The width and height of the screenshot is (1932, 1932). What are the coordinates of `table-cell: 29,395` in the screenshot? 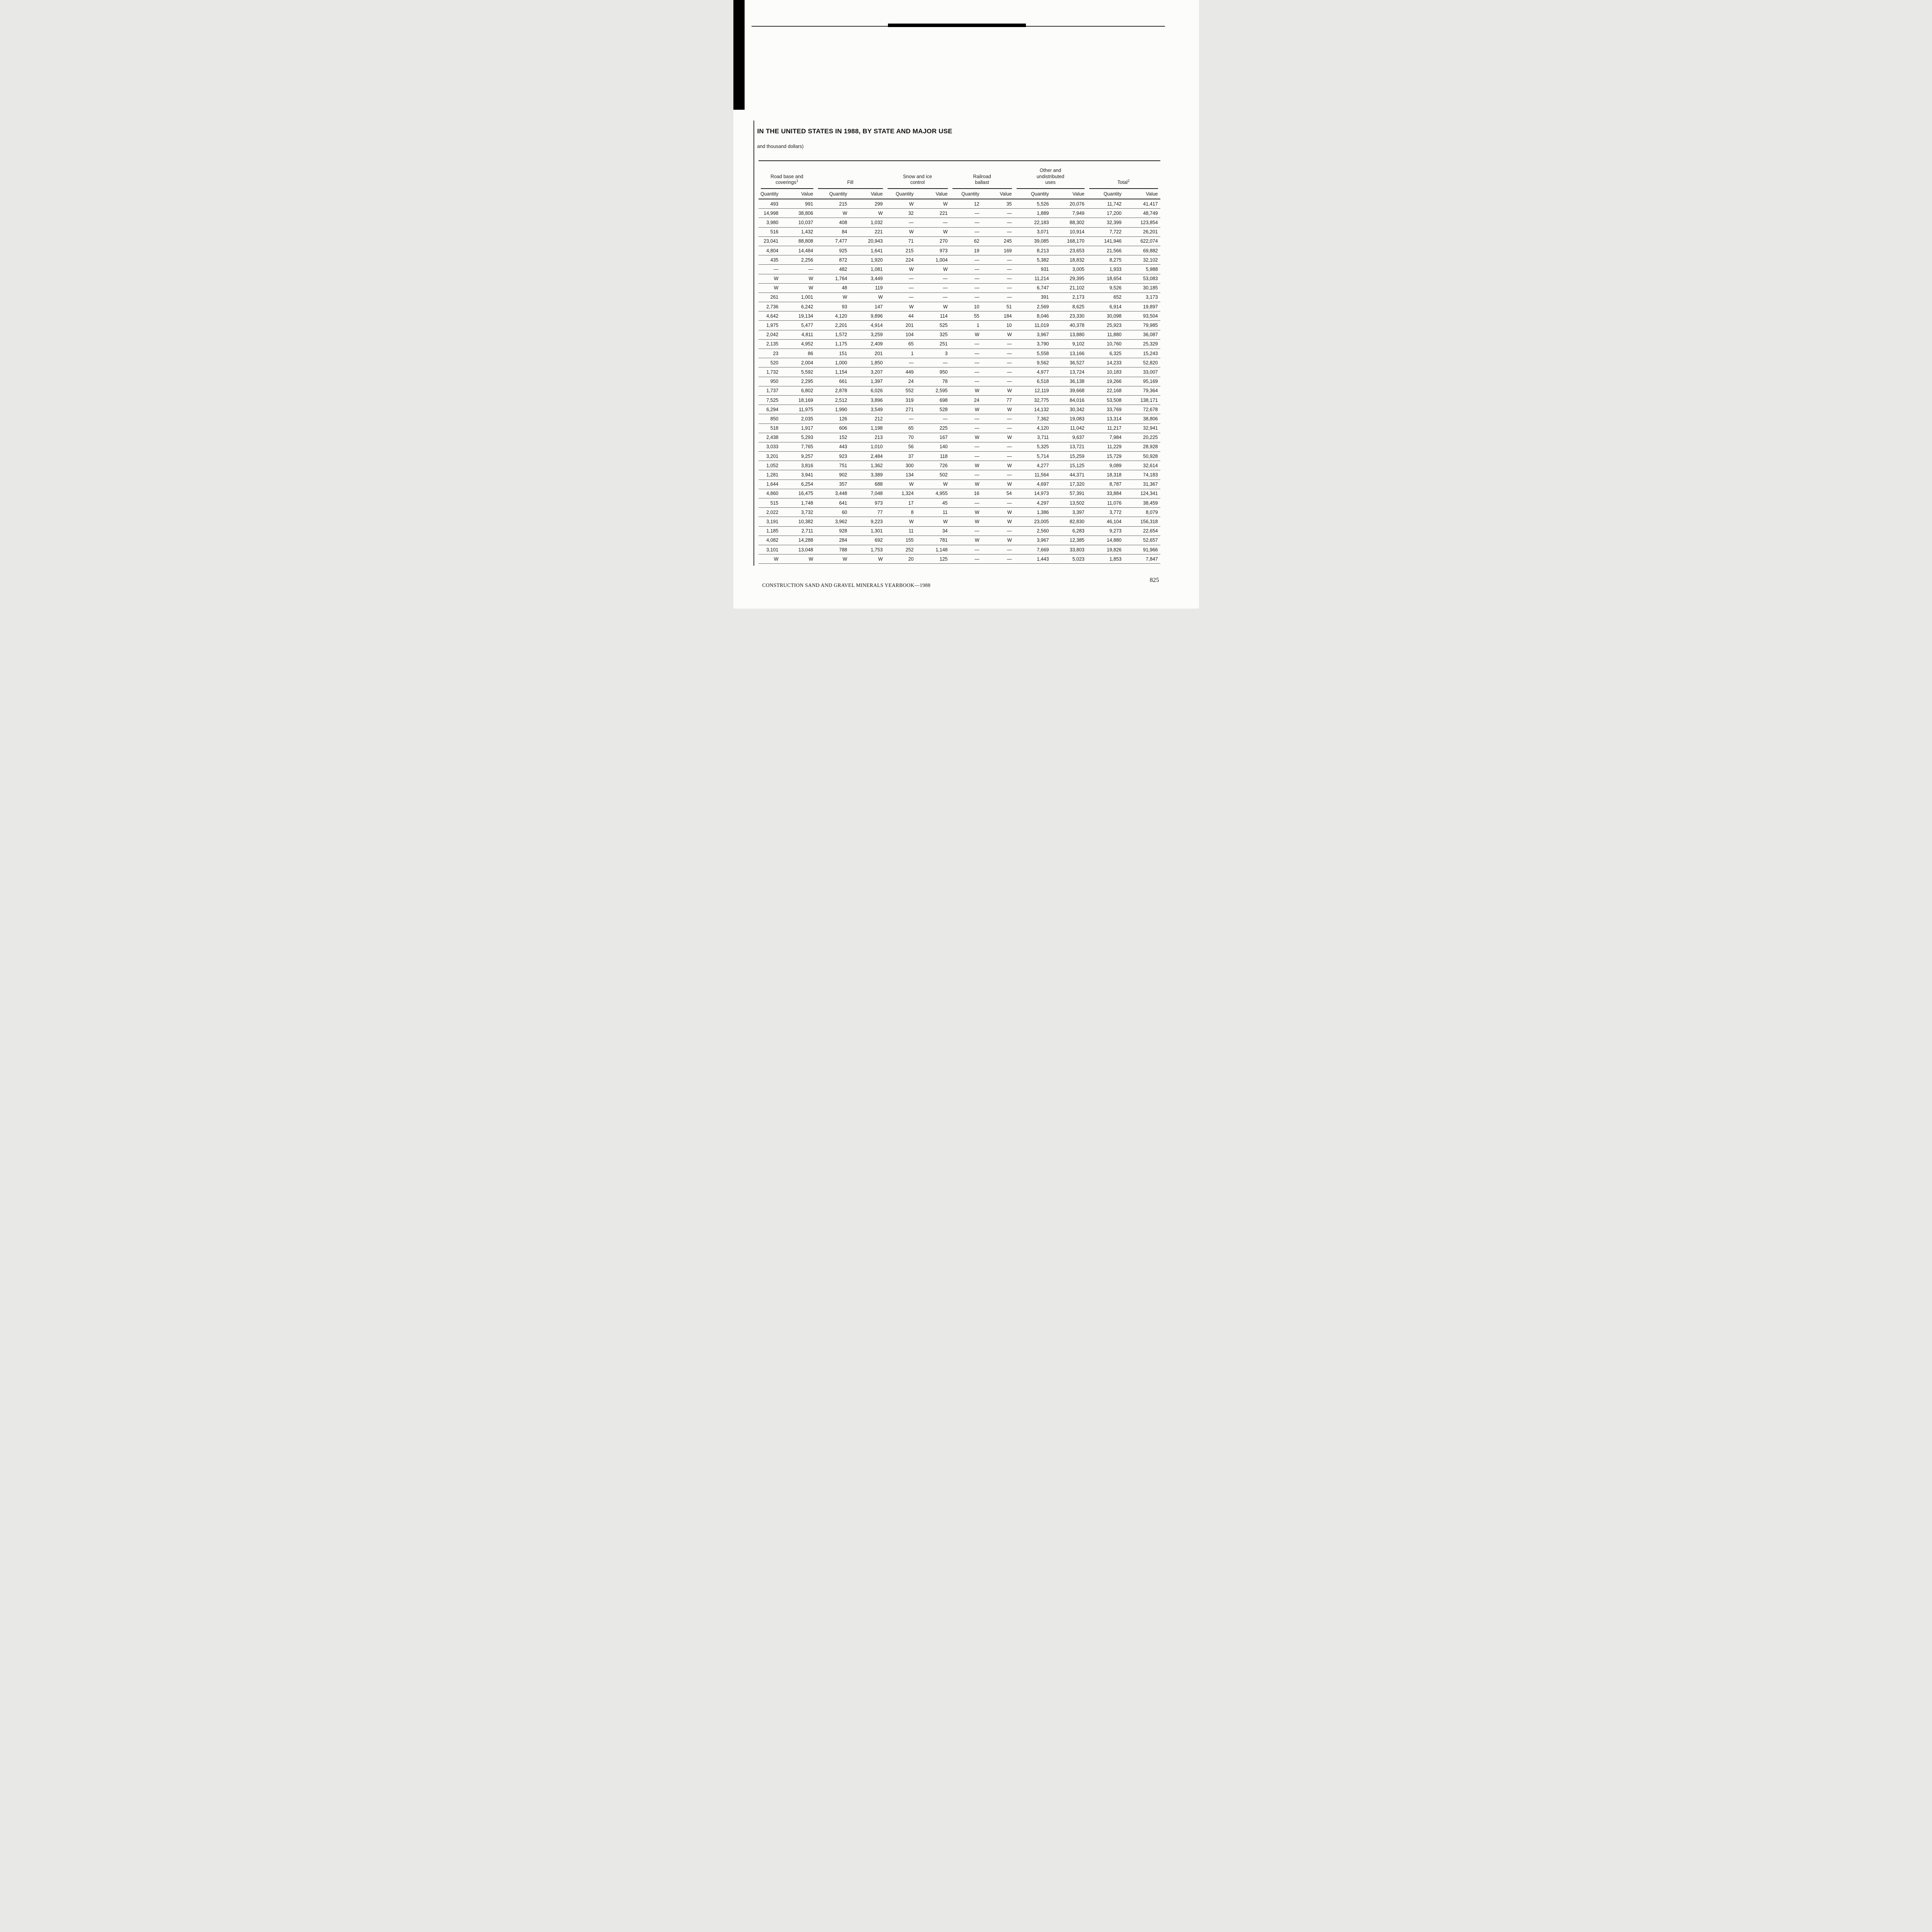 It's located at (1069, 279).